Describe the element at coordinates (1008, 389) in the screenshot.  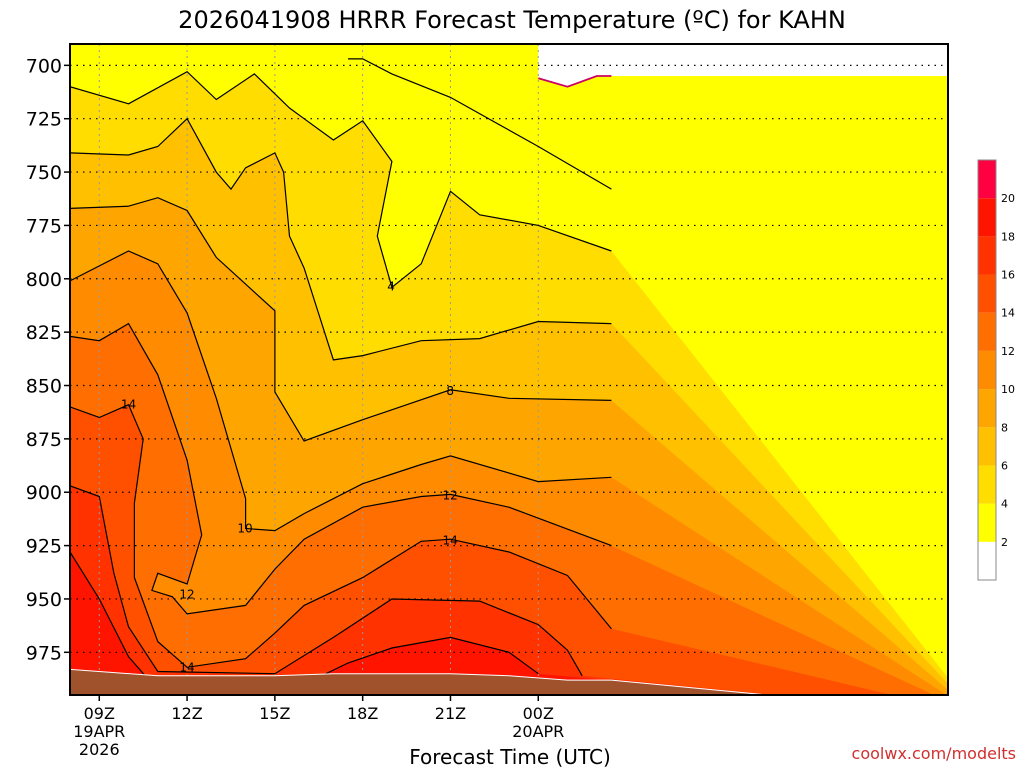
I see `colorbar-tick-label: 10` at that location.